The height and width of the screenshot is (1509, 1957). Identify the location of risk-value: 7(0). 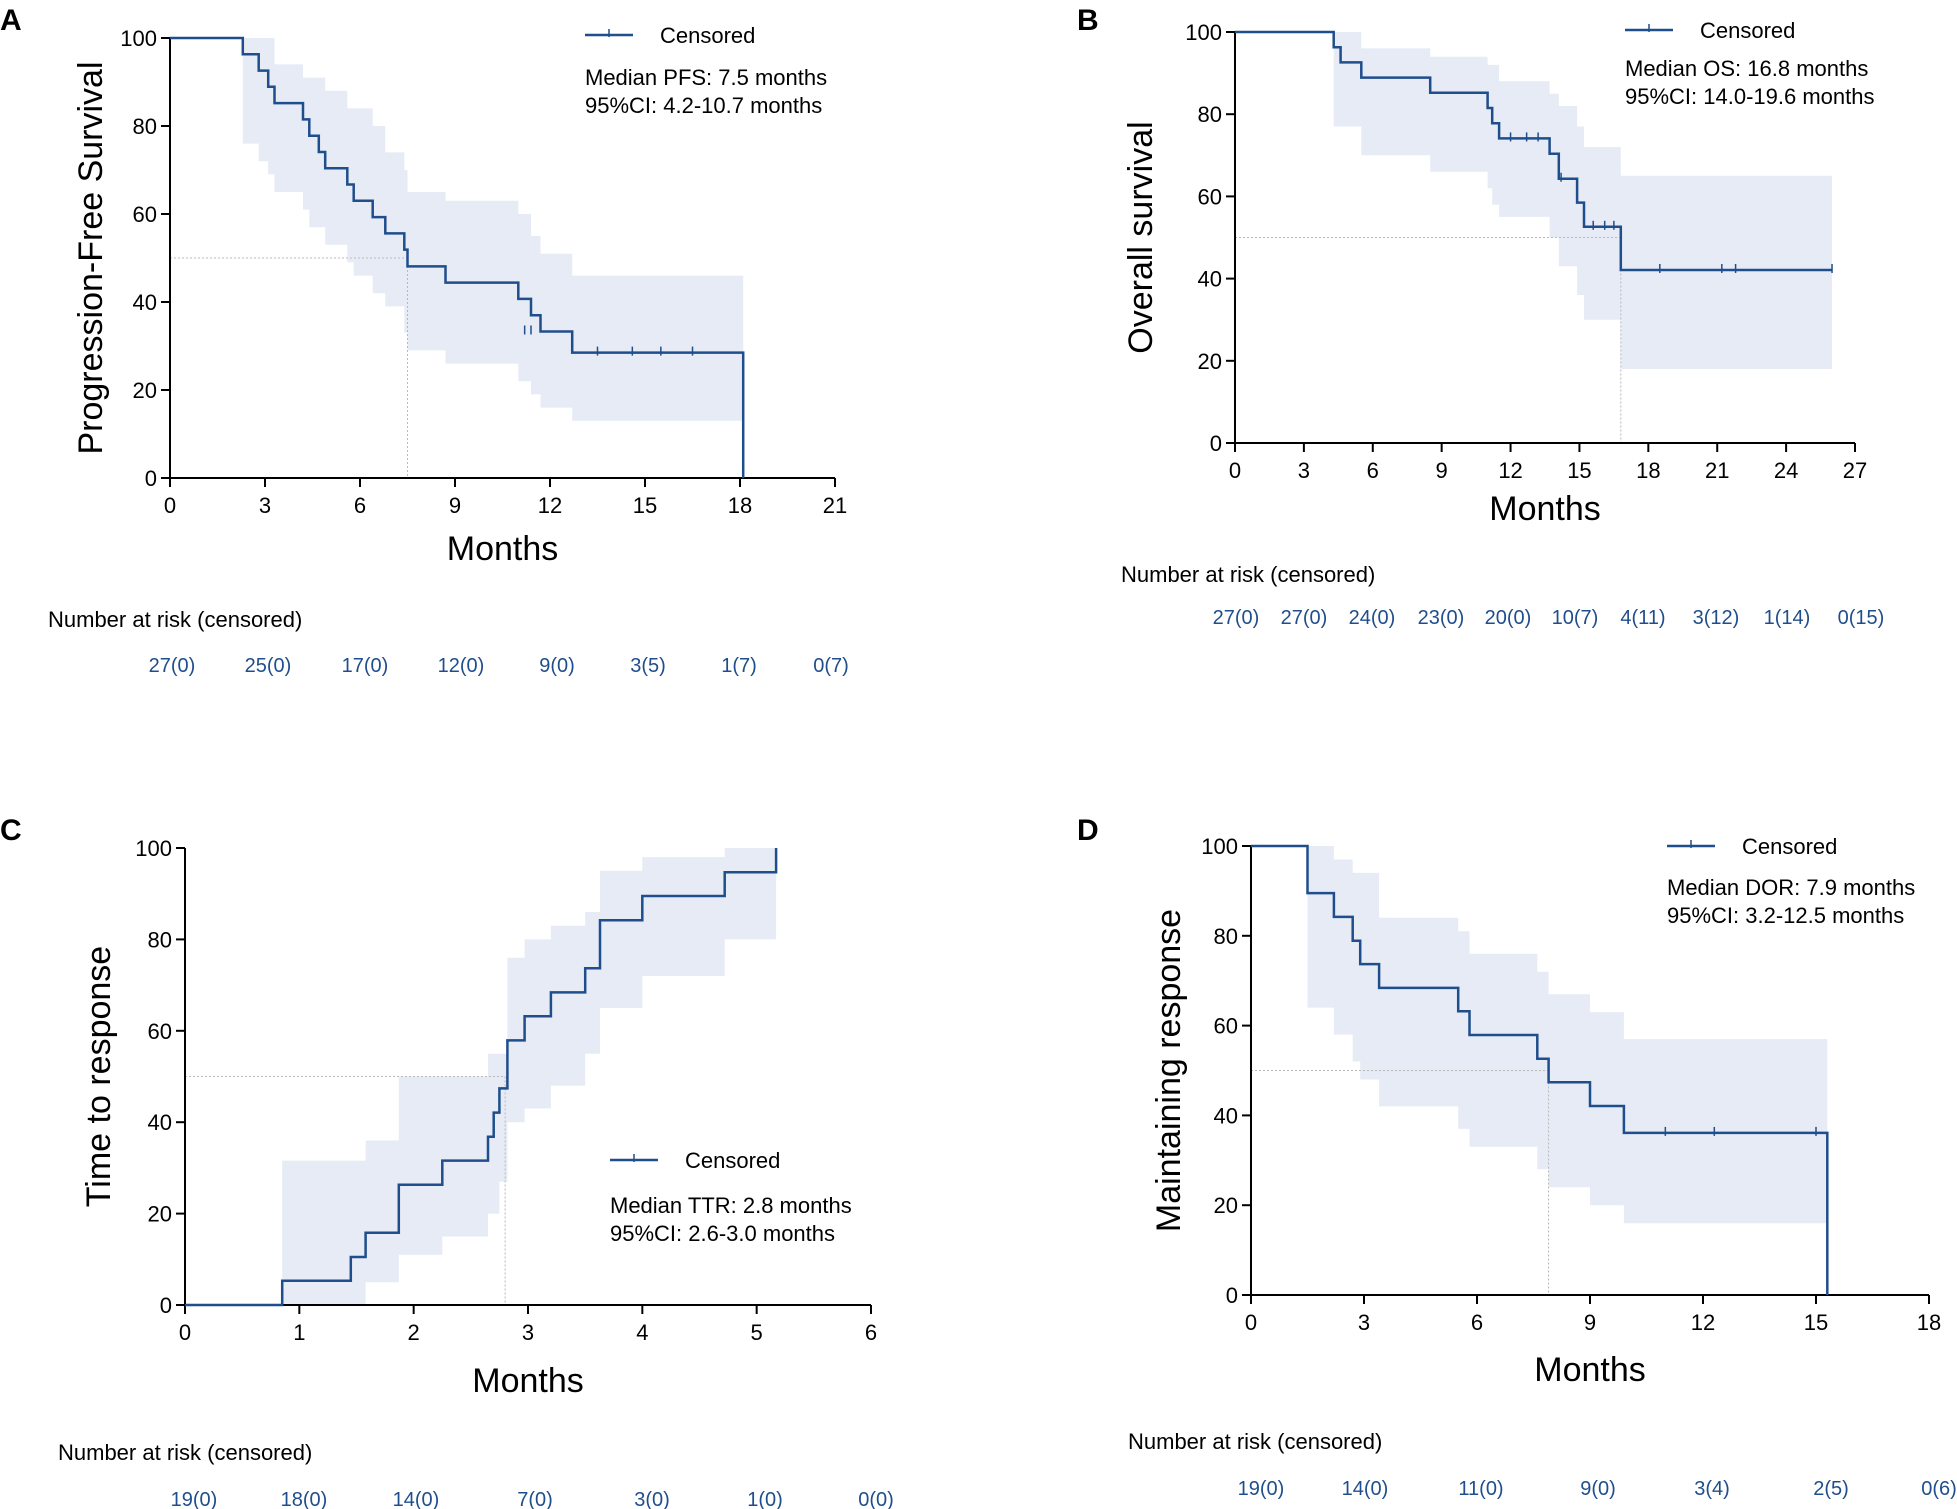
(535, 1499).